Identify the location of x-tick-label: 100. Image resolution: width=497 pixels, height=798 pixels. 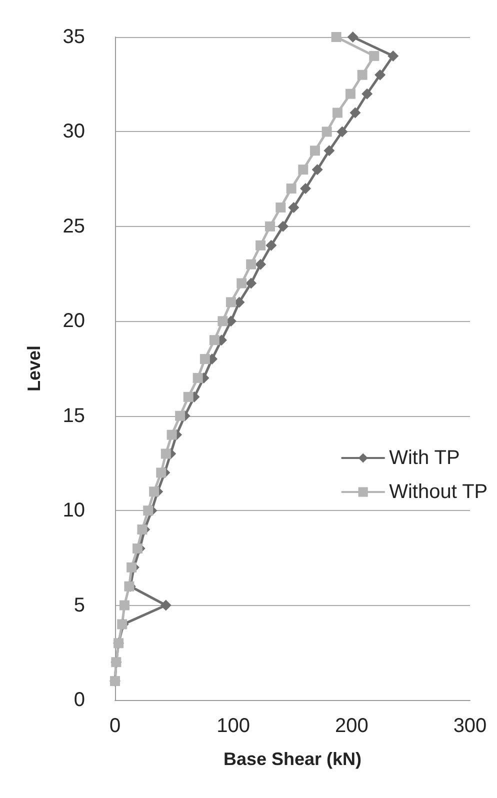
(233, 726).